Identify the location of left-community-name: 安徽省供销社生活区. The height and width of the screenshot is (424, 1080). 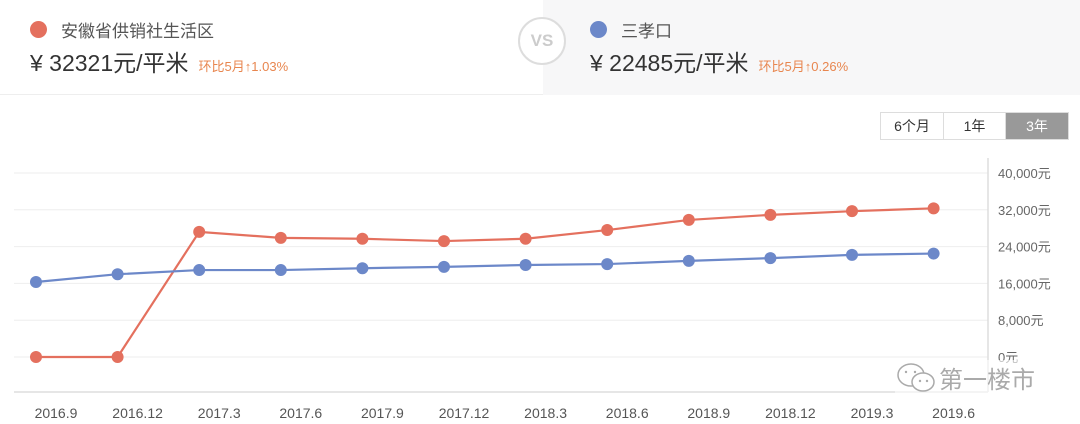
(137, 31).